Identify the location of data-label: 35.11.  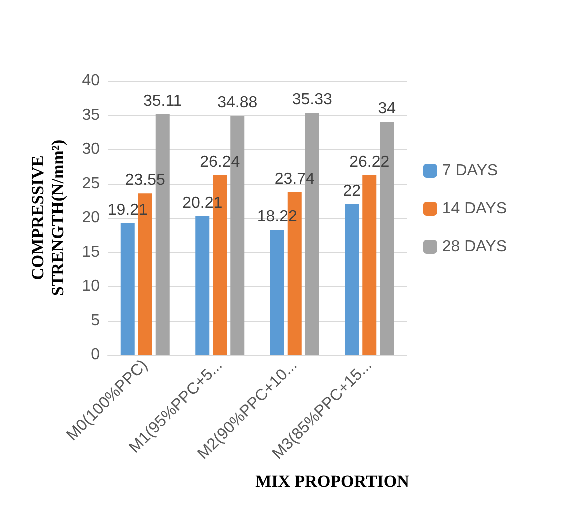
(162, 101).